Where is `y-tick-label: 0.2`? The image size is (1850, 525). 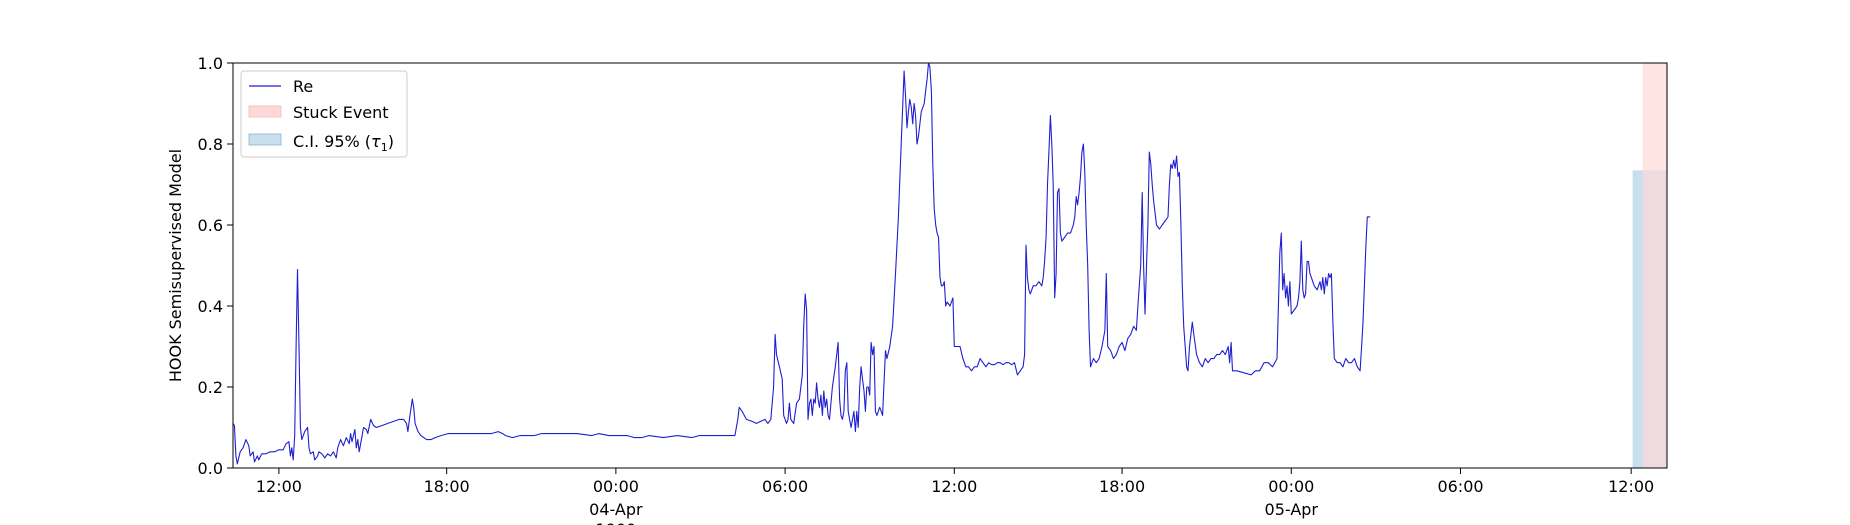
y-tick-label: 0.2 is located at coordinates (210, 387).